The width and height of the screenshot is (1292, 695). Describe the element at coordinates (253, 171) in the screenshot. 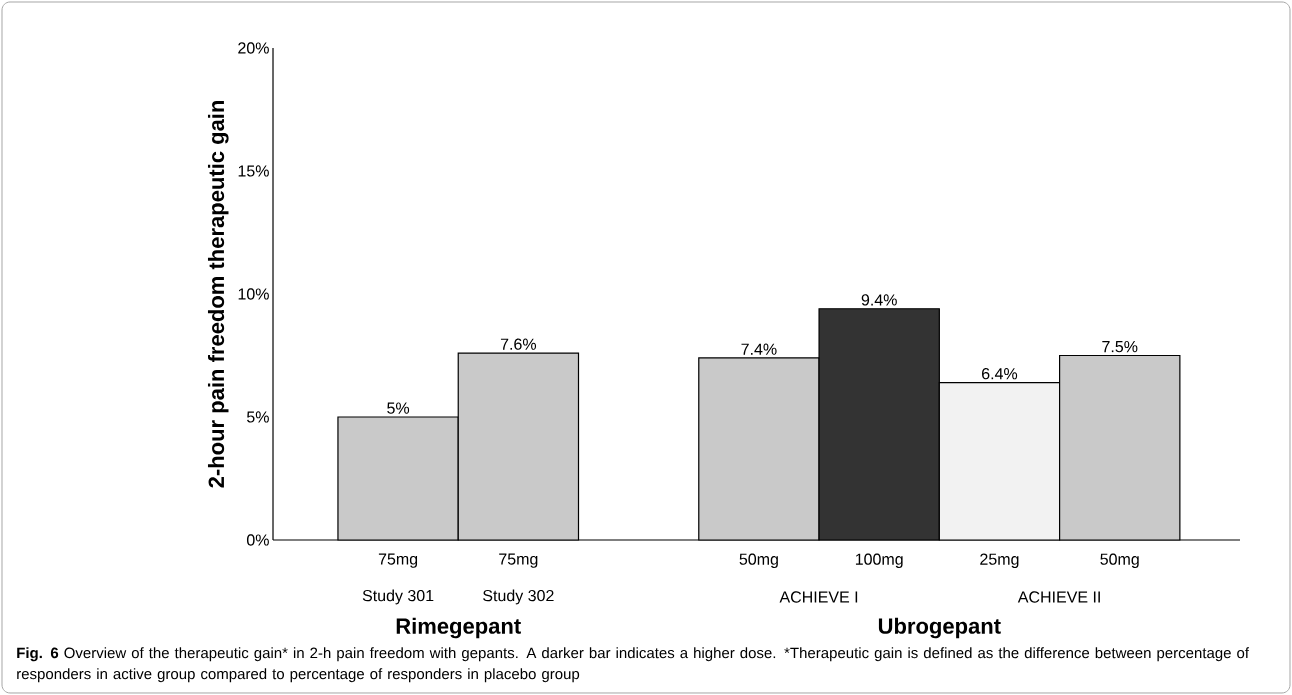

I see `y-tick-label: 15%` at that location.